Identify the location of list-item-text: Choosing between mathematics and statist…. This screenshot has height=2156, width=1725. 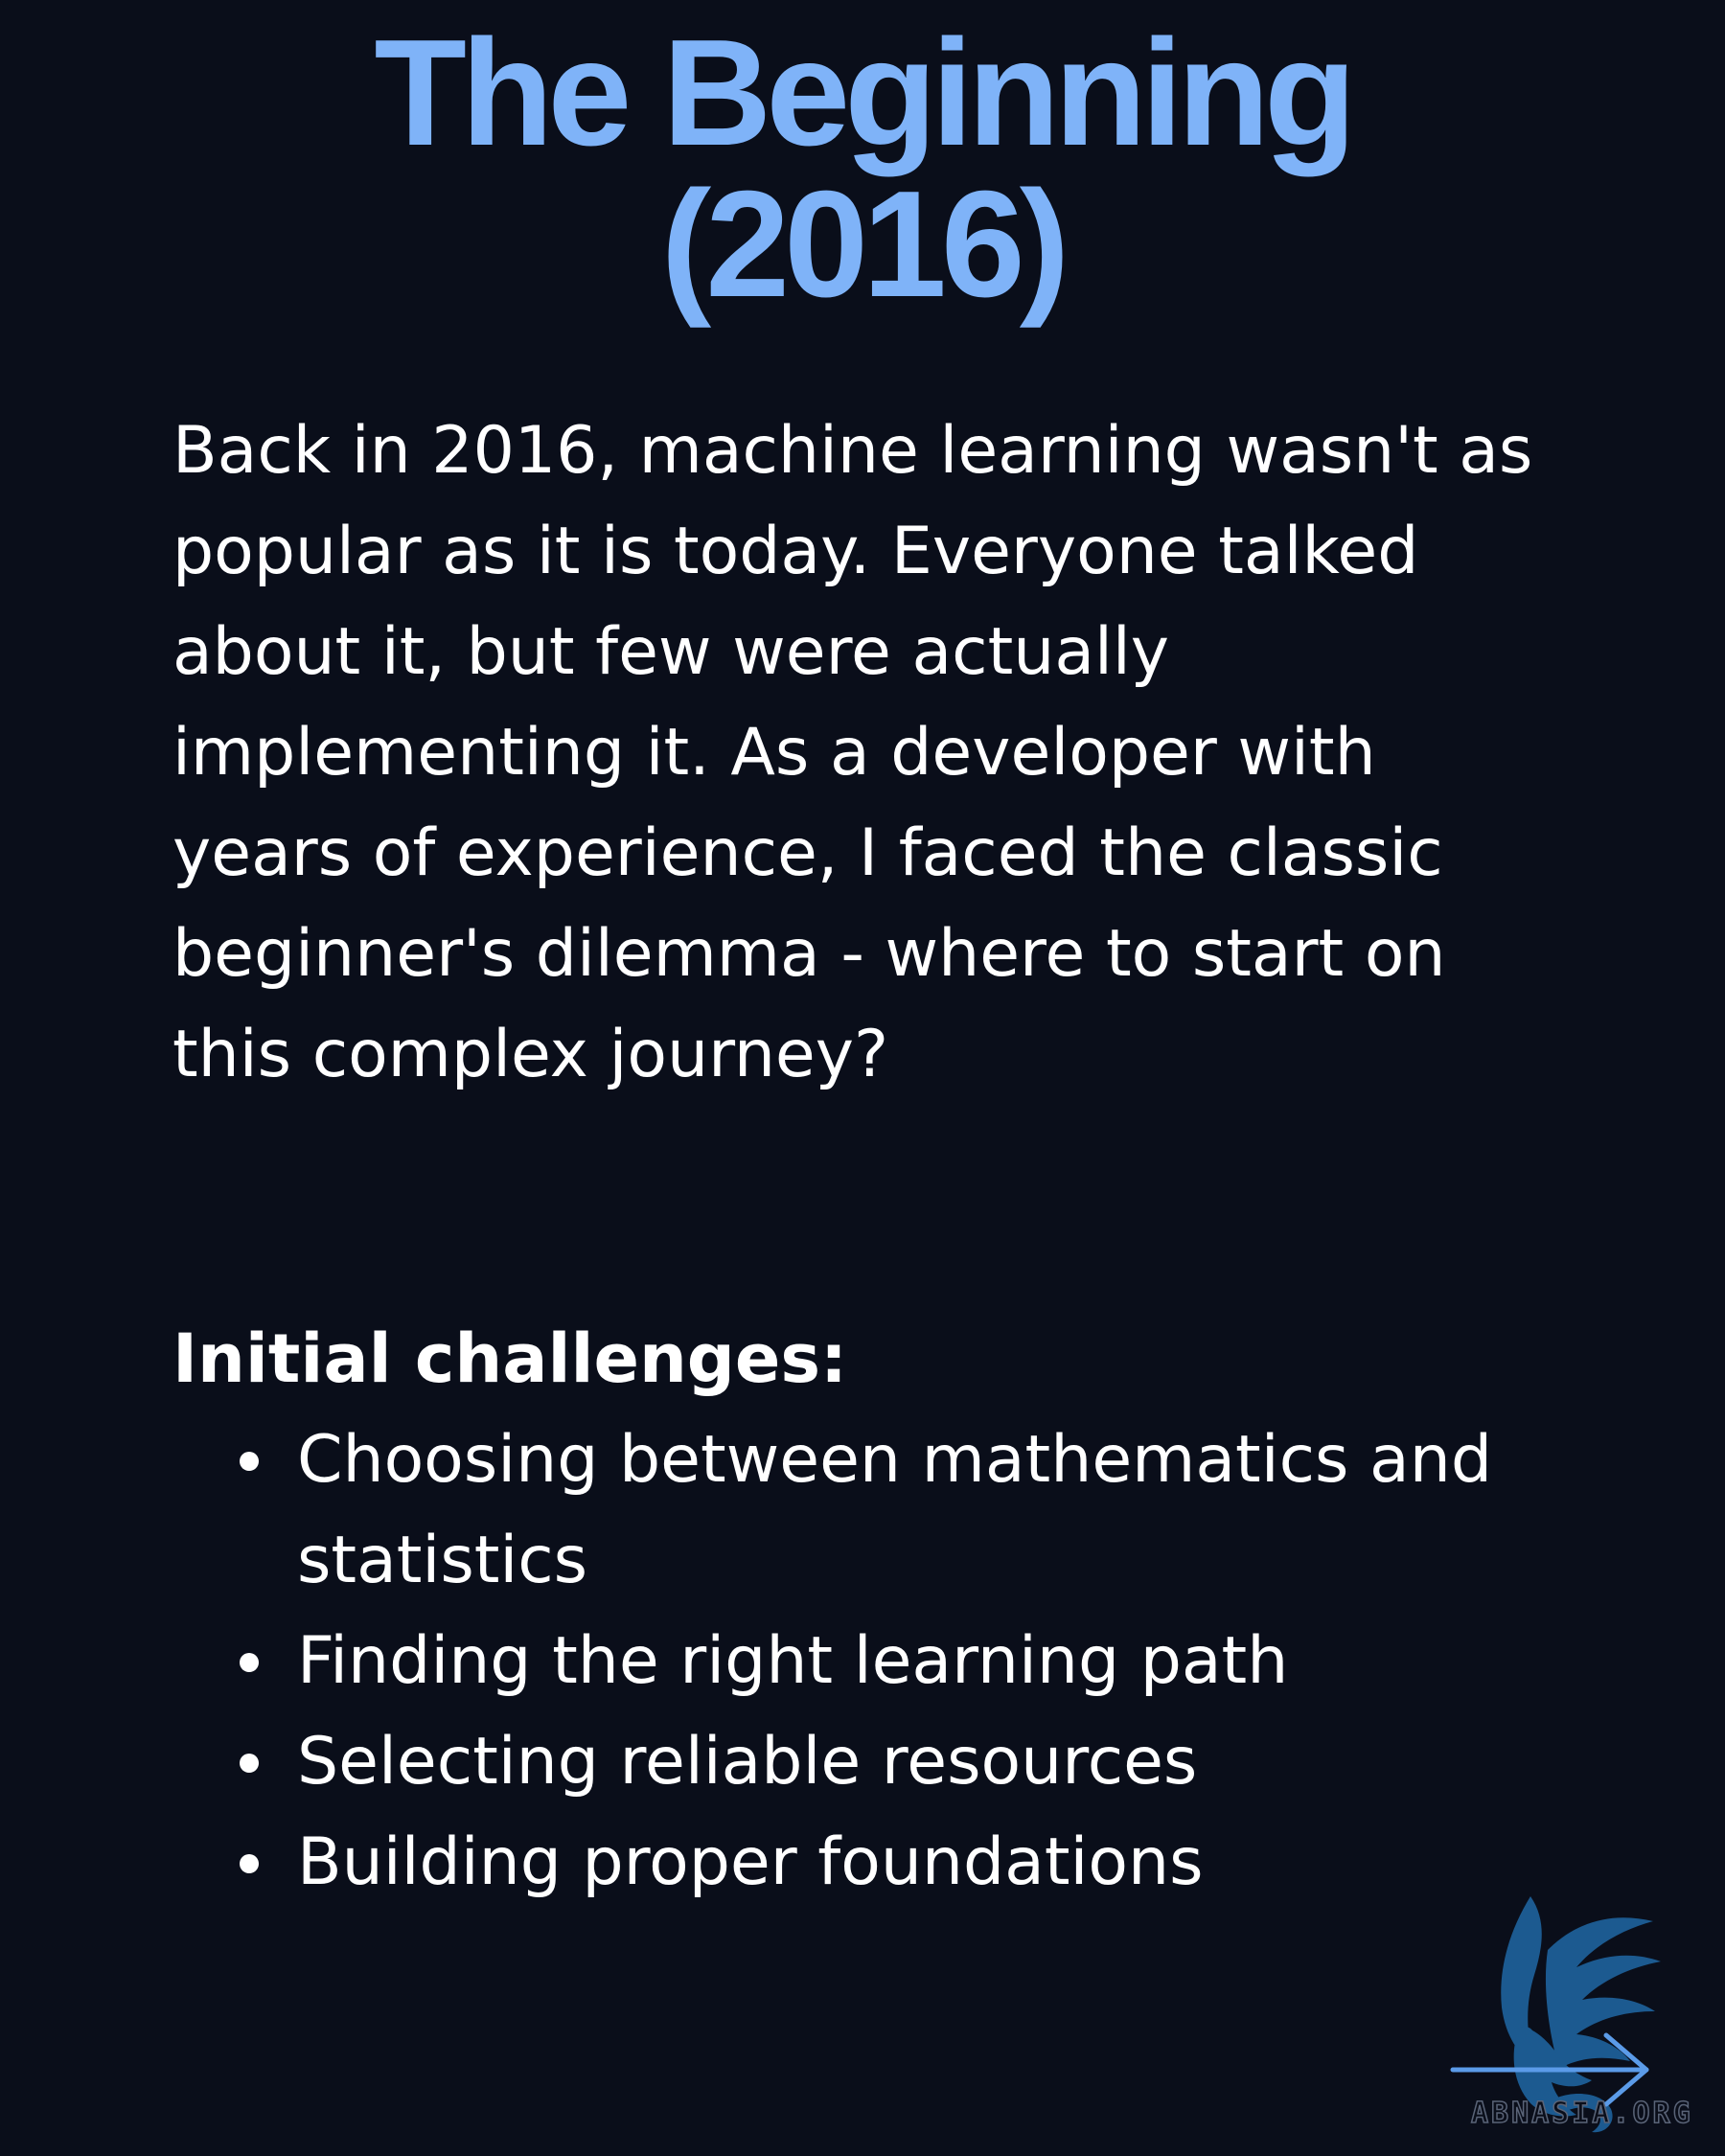
(894, 1510).